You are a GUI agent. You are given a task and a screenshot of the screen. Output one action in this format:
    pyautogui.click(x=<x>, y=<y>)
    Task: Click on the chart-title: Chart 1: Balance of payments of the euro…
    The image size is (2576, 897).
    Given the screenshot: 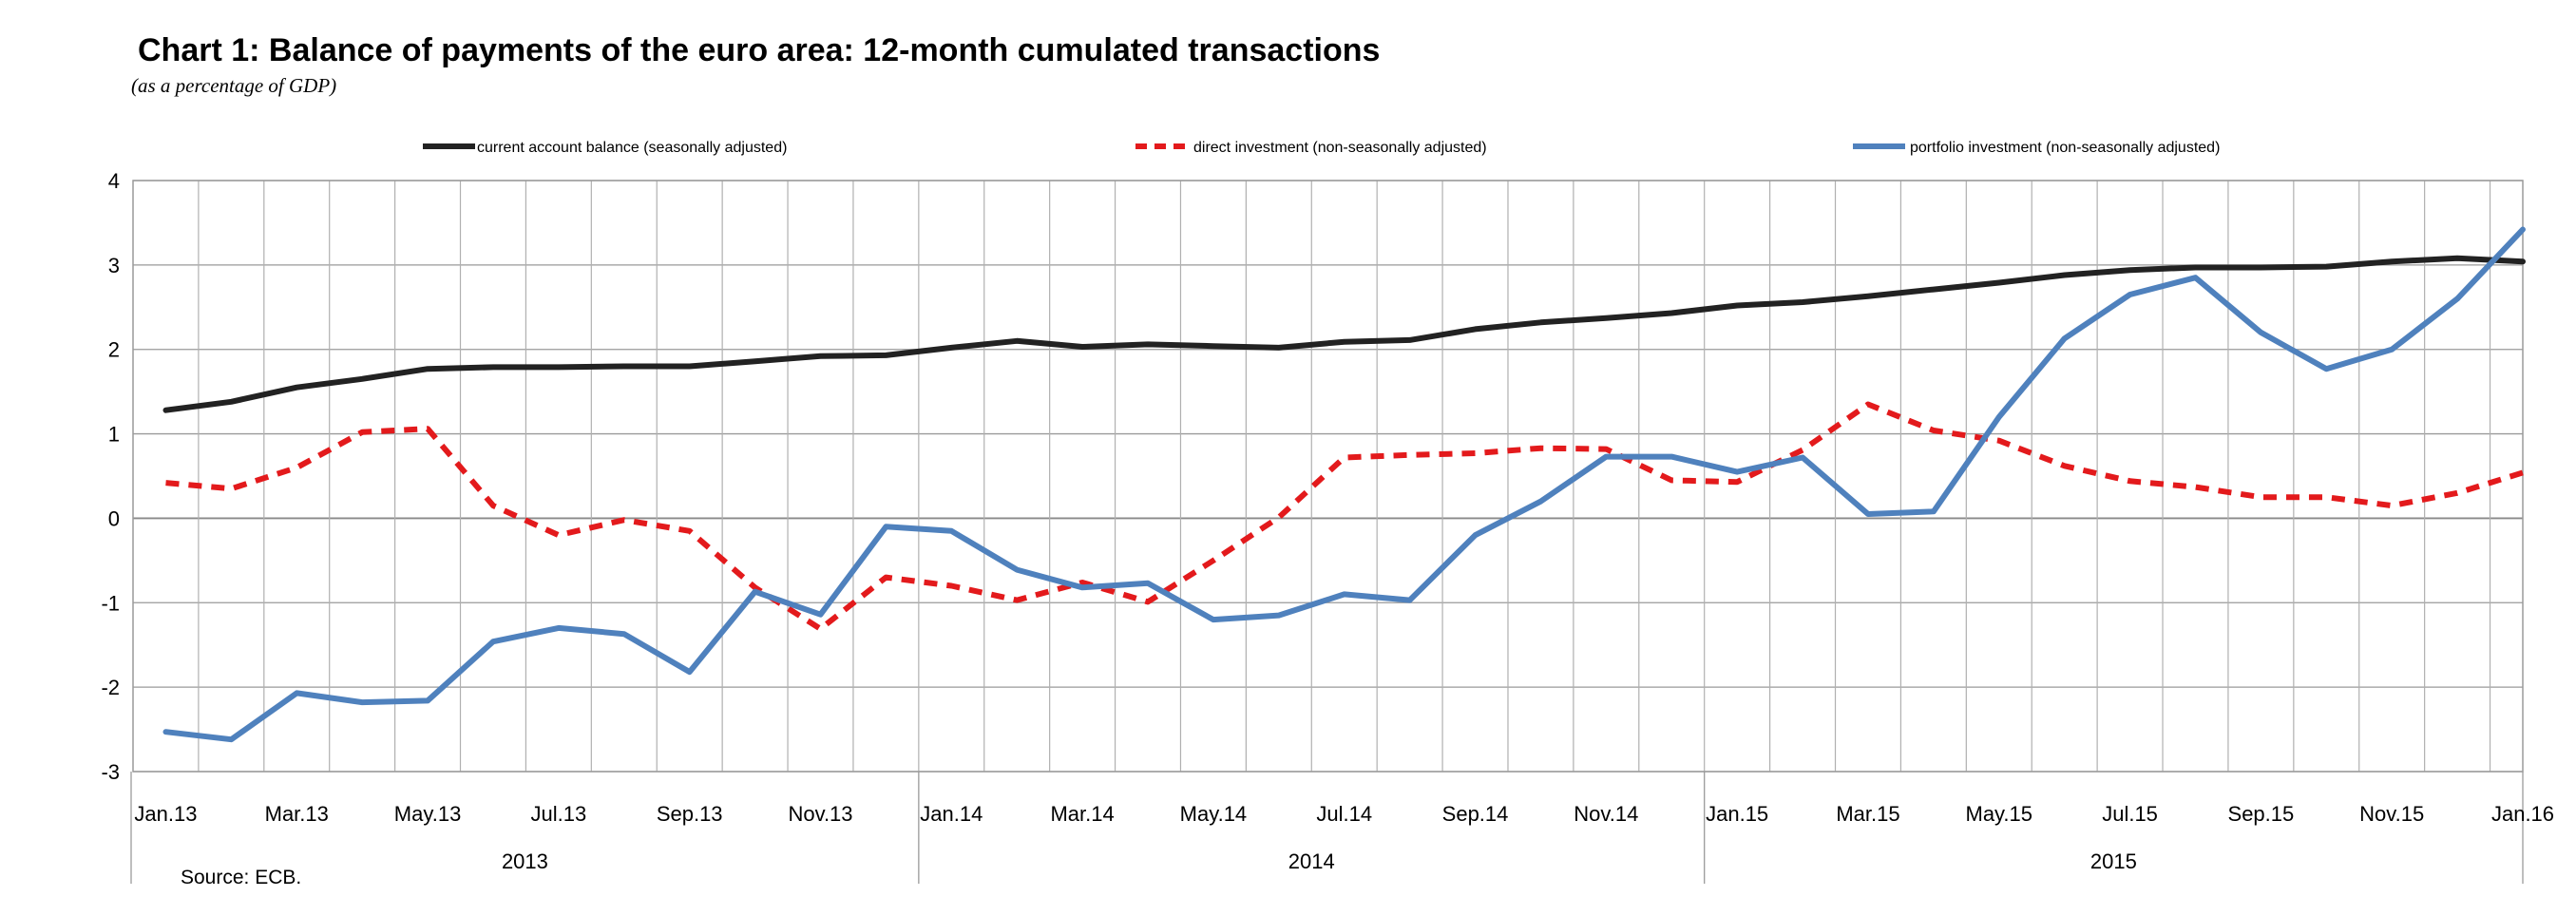 What is the action you would take?
    pyautogui.click(x=759, y=50)
    